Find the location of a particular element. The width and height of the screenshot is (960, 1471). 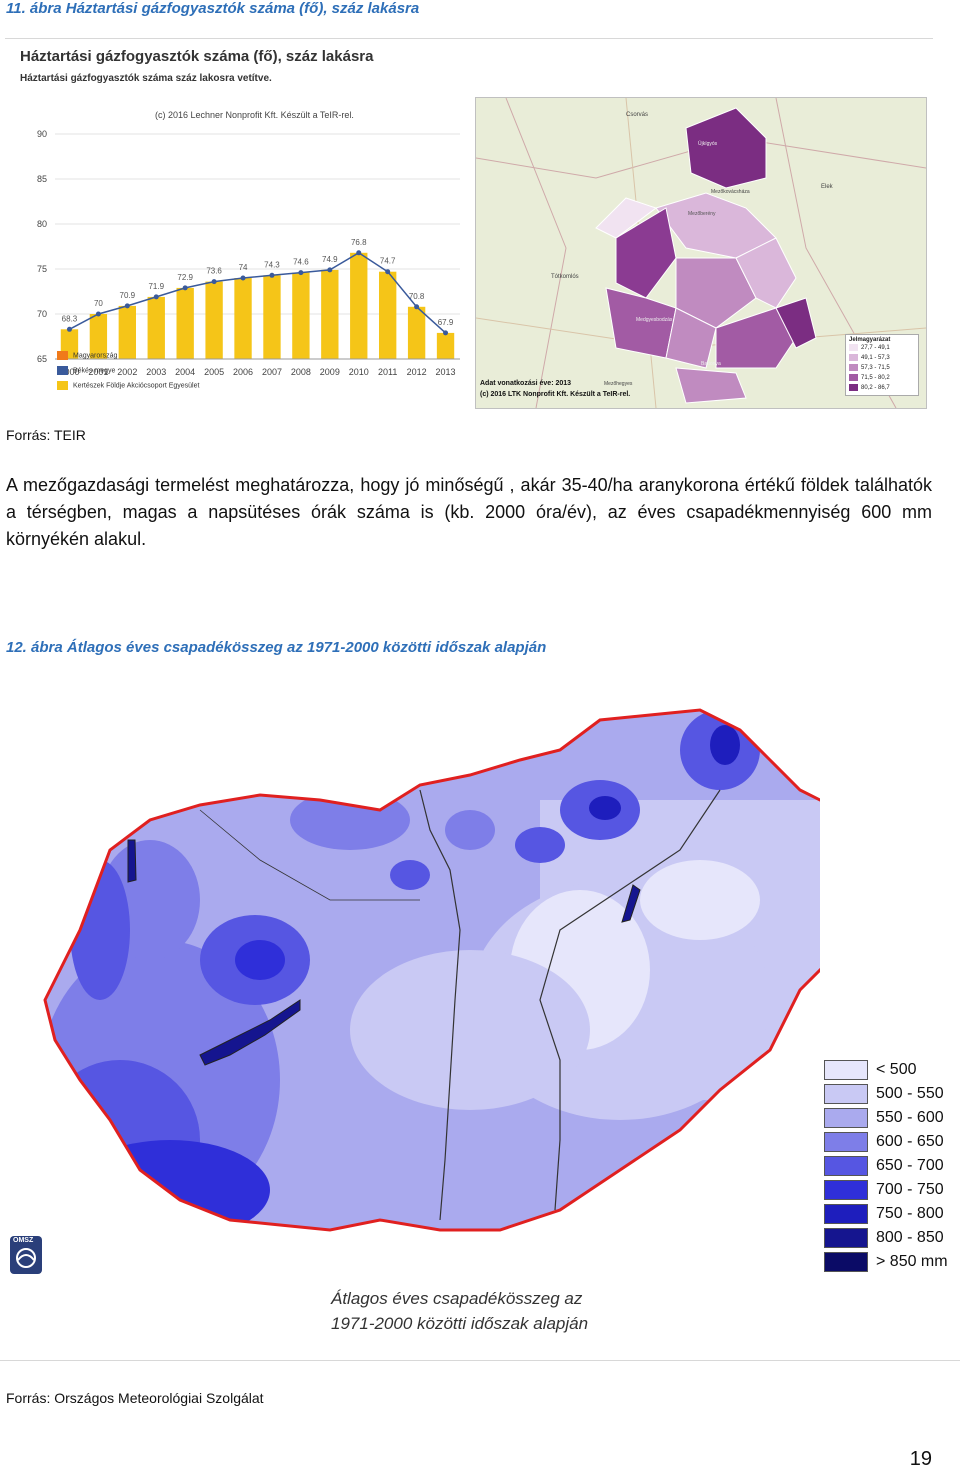

legend-label: 500 - 550 is located at coordinates (910, 1093).